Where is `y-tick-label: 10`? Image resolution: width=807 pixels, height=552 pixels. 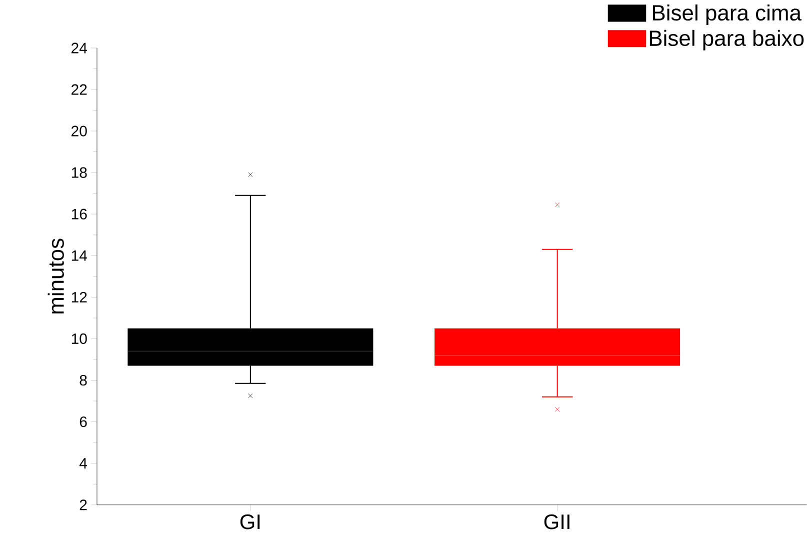 y-tick-label: 10 is located at coordinates (79, 338).